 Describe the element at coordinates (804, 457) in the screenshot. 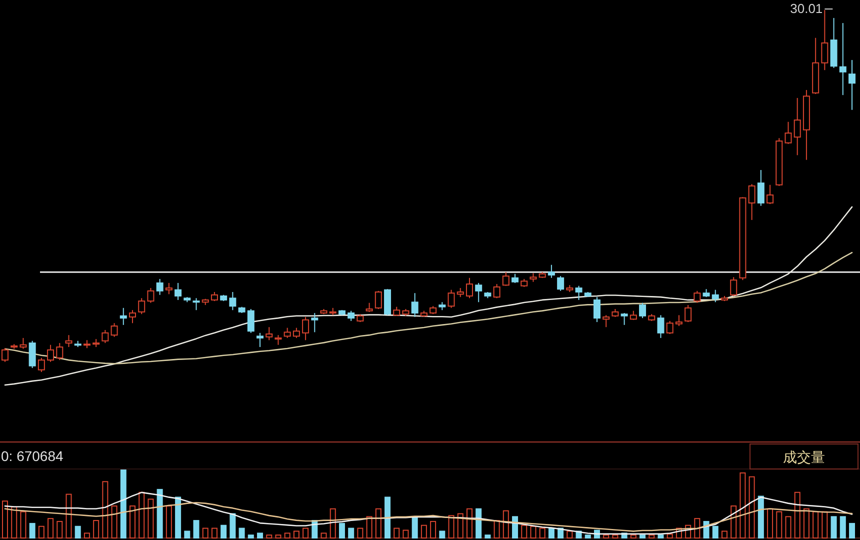

I see `title: 成交量` at that location.